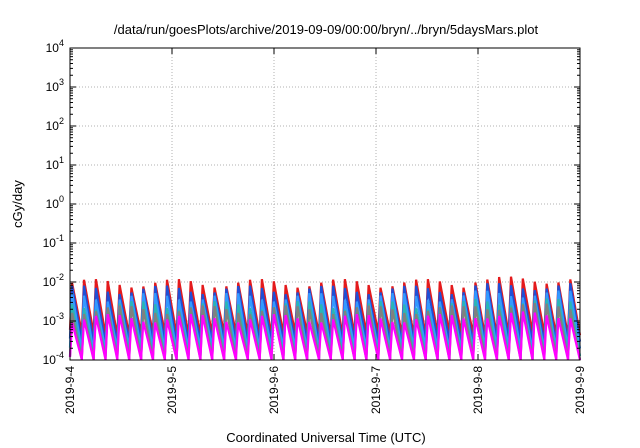 The width and height of the screenshot is (640, 448). Describe the element at coordinates (55, 202) in the screenshot. I see `y-tick-label: 10⁰` at that location.